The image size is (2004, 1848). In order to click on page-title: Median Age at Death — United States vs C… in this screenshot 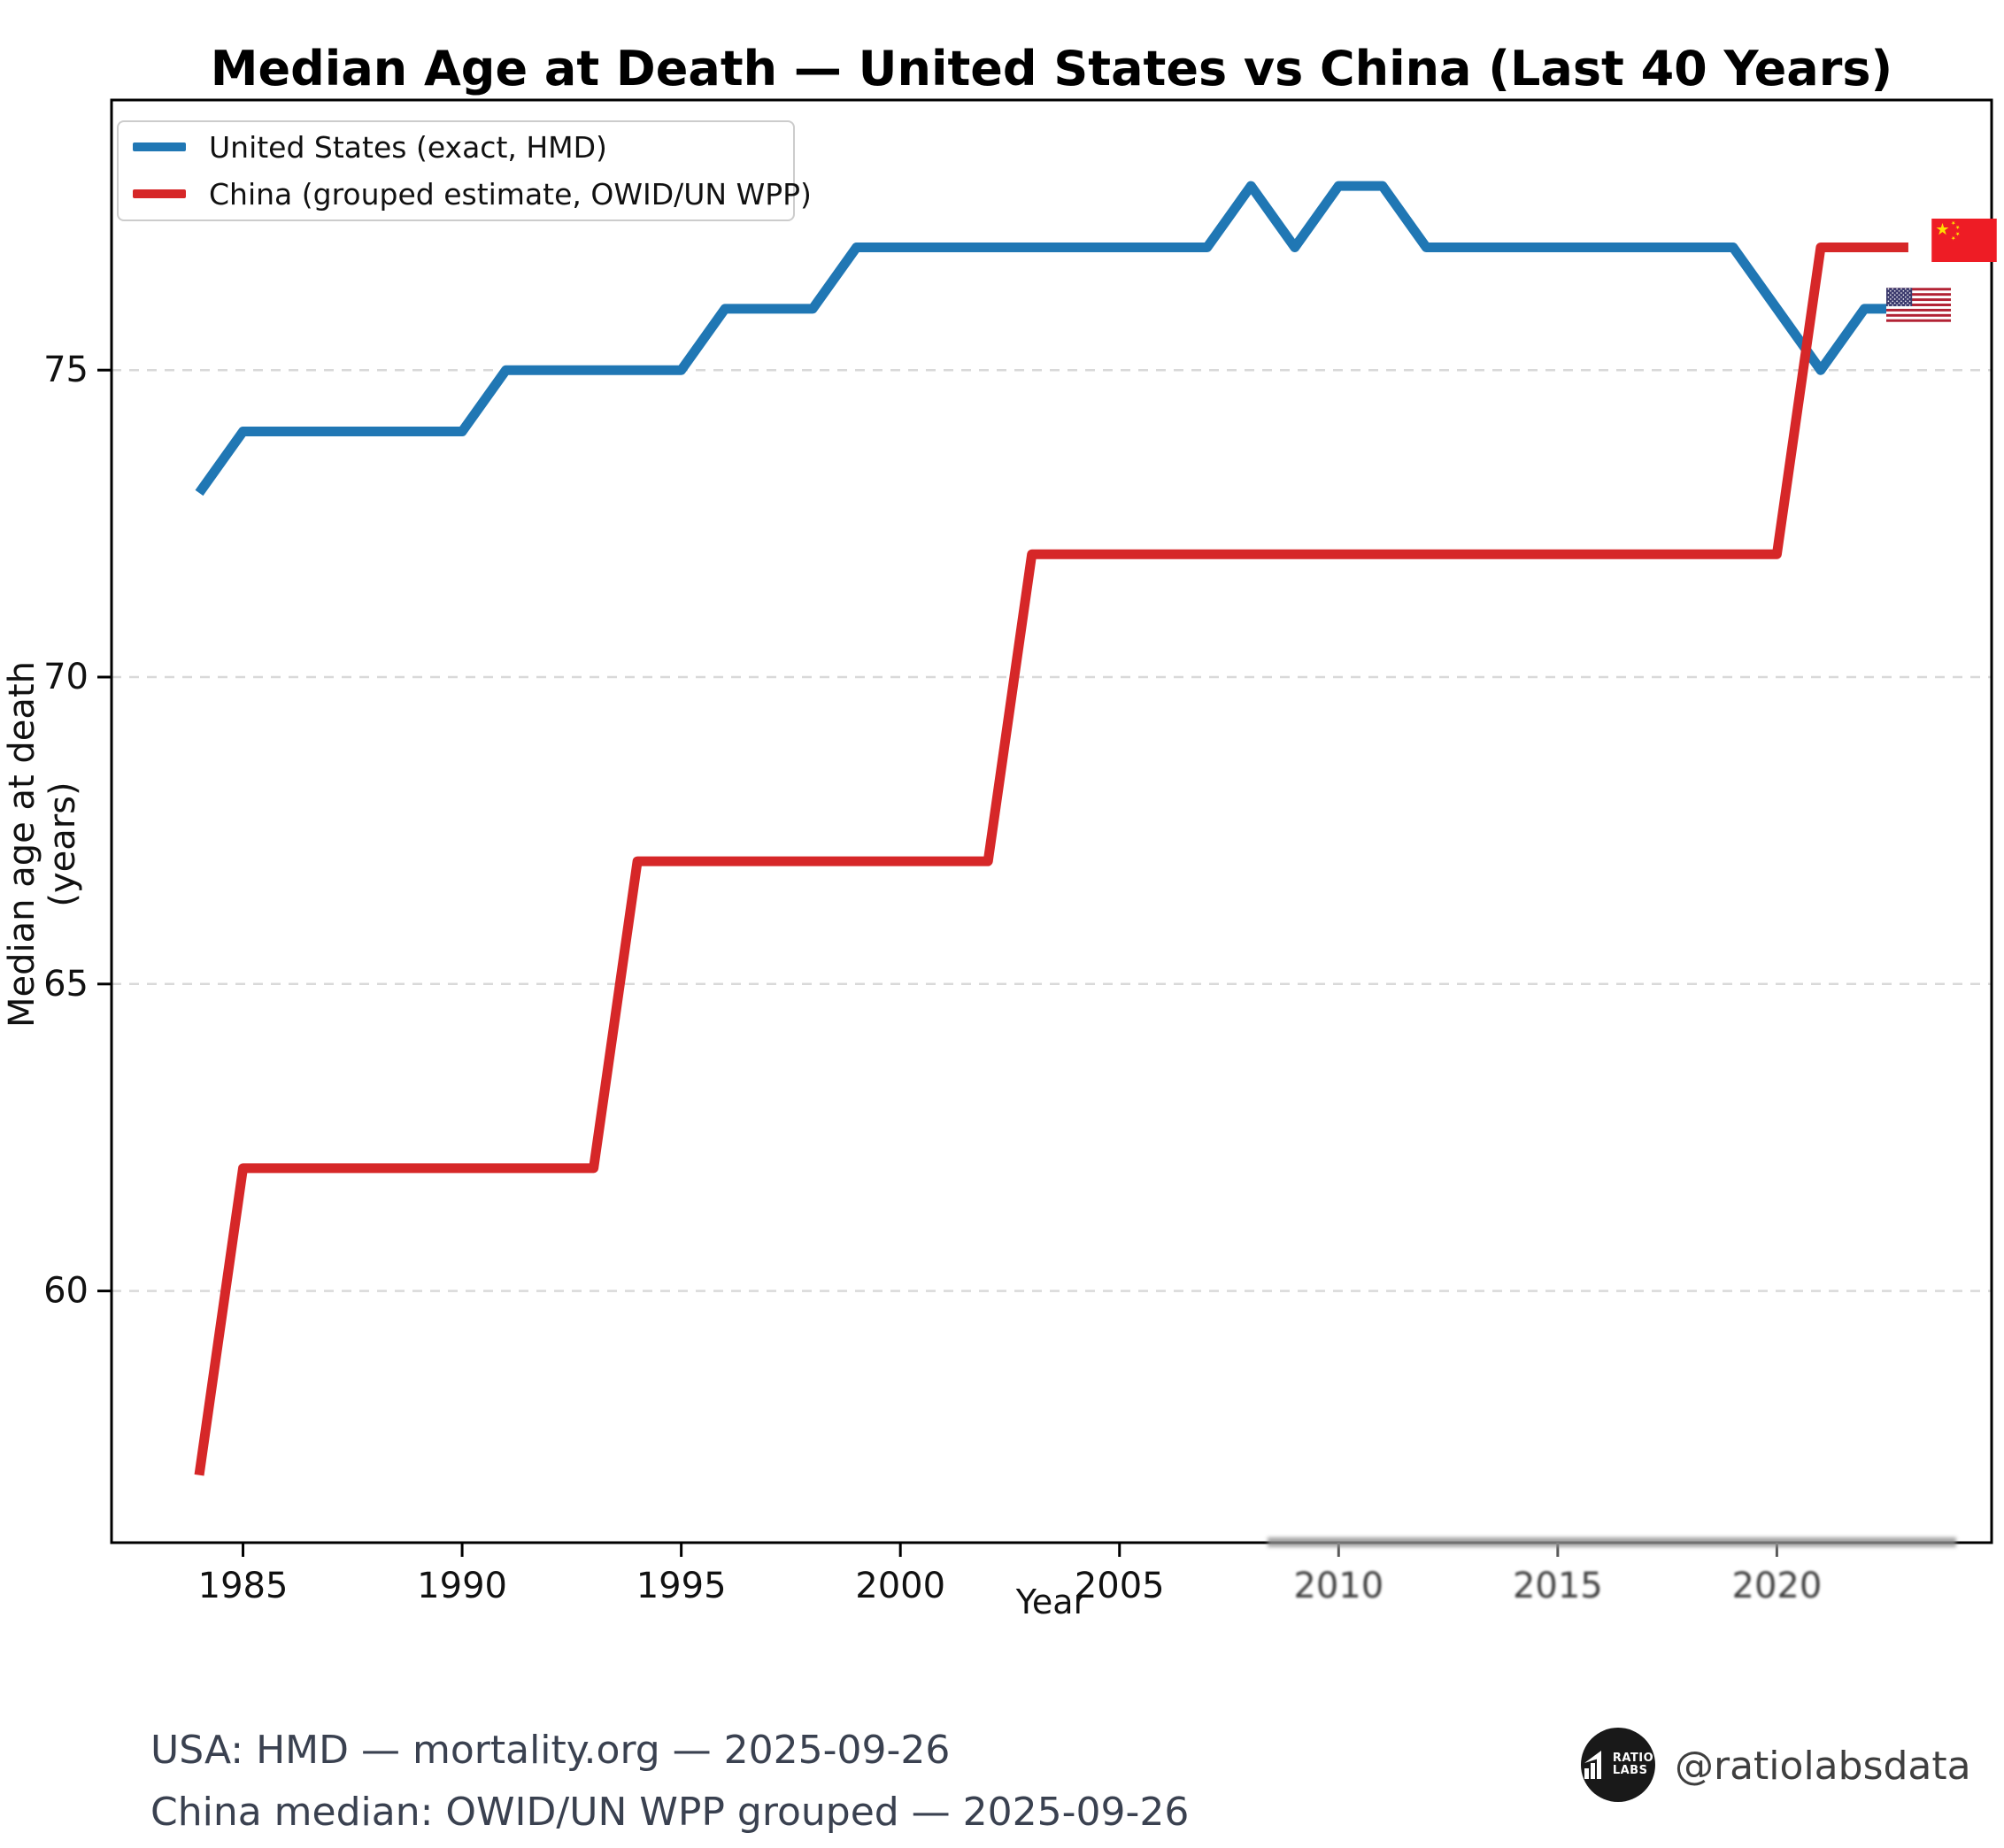, I will do `click(1051, 68)`.